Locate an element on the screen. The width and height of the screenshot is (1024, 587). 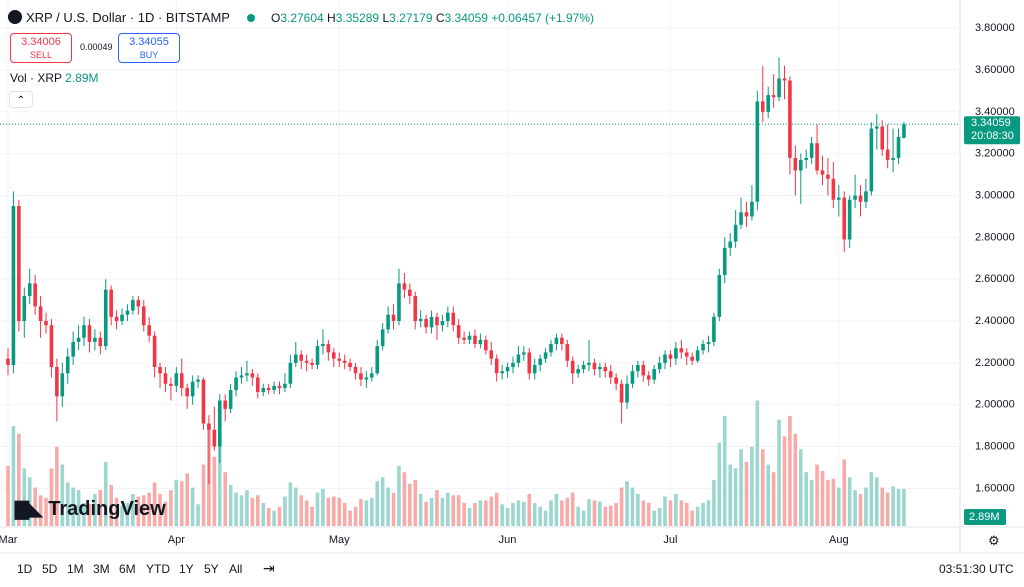
range-button: 5Y is located at coordinates (211, 569).